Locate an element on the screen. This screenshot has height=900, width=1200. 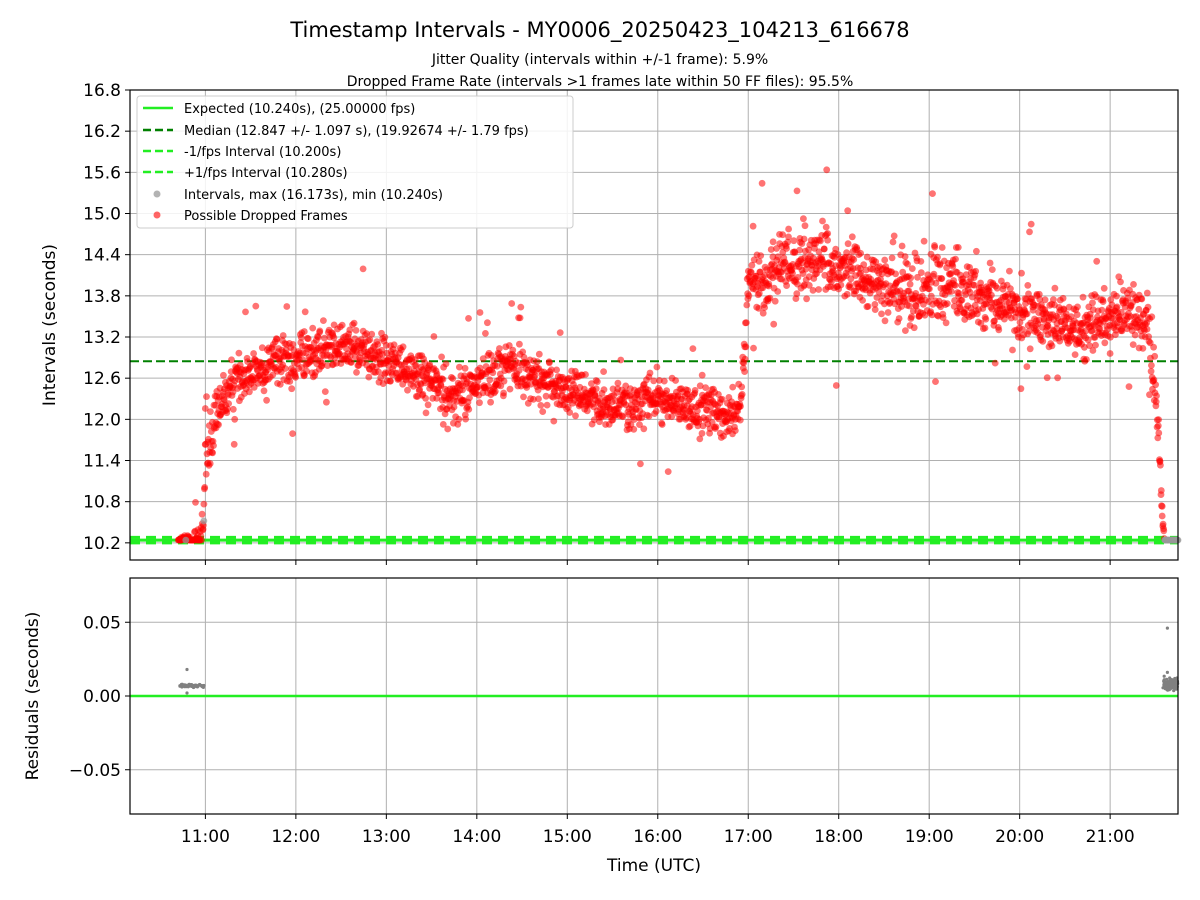
legend-intervals-swatch is located at coordinates (157, 194).